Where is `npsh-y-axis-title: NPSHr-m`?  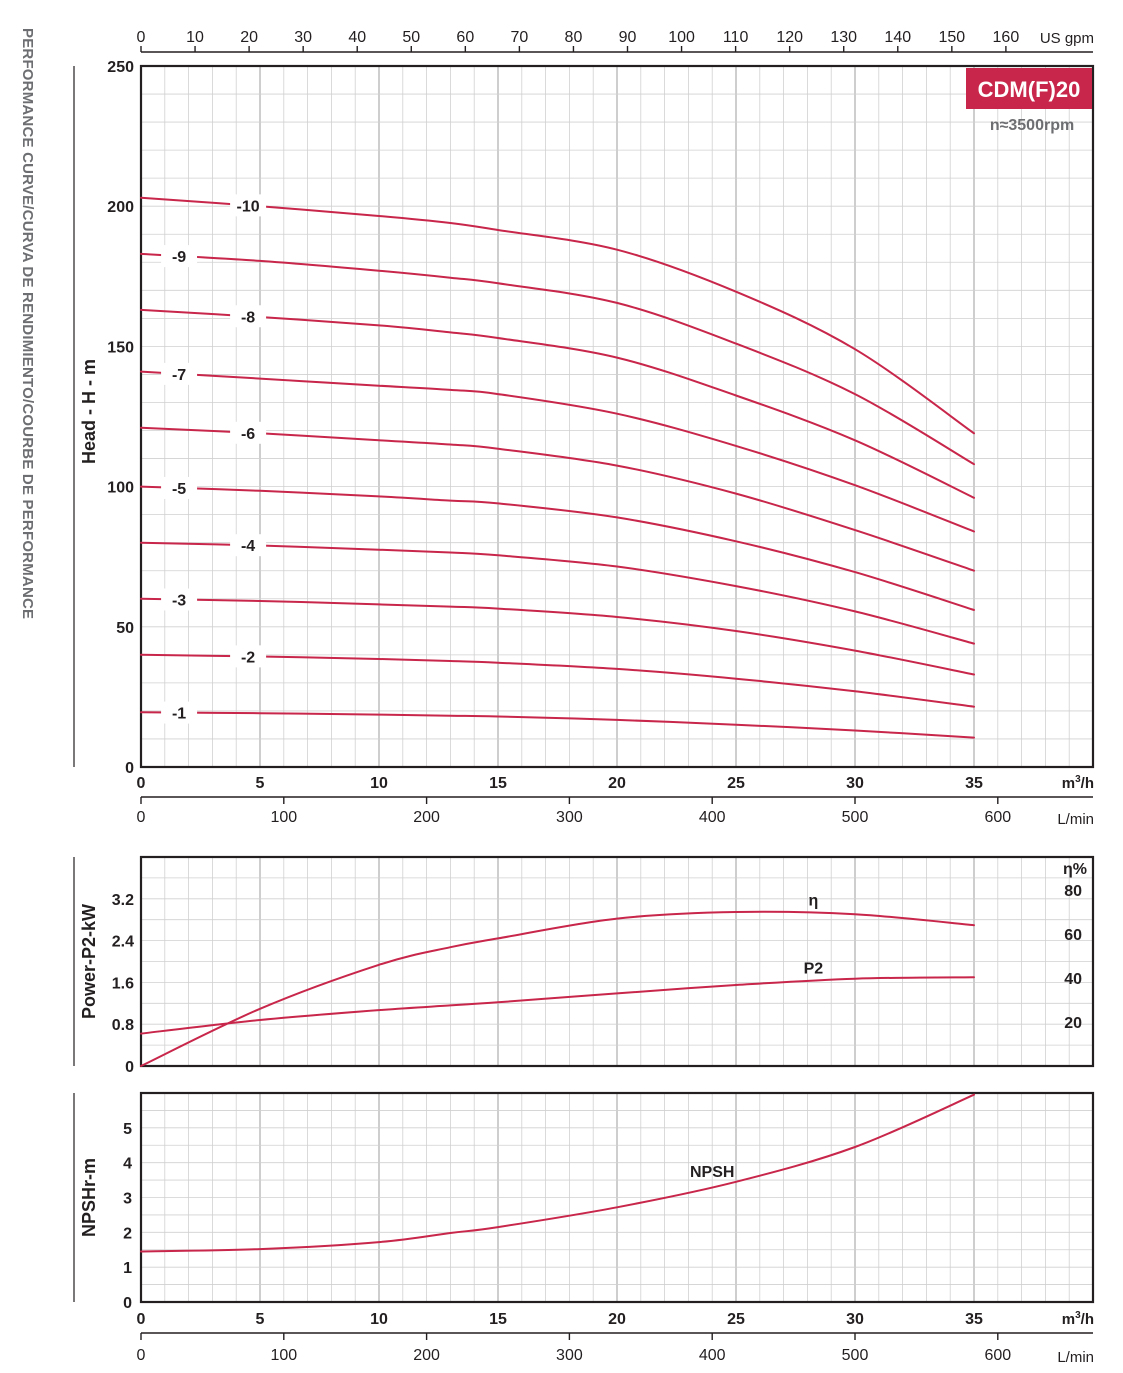 npsh-y-axis-title: NPSHr-m is located at coordinates (89, 1197).